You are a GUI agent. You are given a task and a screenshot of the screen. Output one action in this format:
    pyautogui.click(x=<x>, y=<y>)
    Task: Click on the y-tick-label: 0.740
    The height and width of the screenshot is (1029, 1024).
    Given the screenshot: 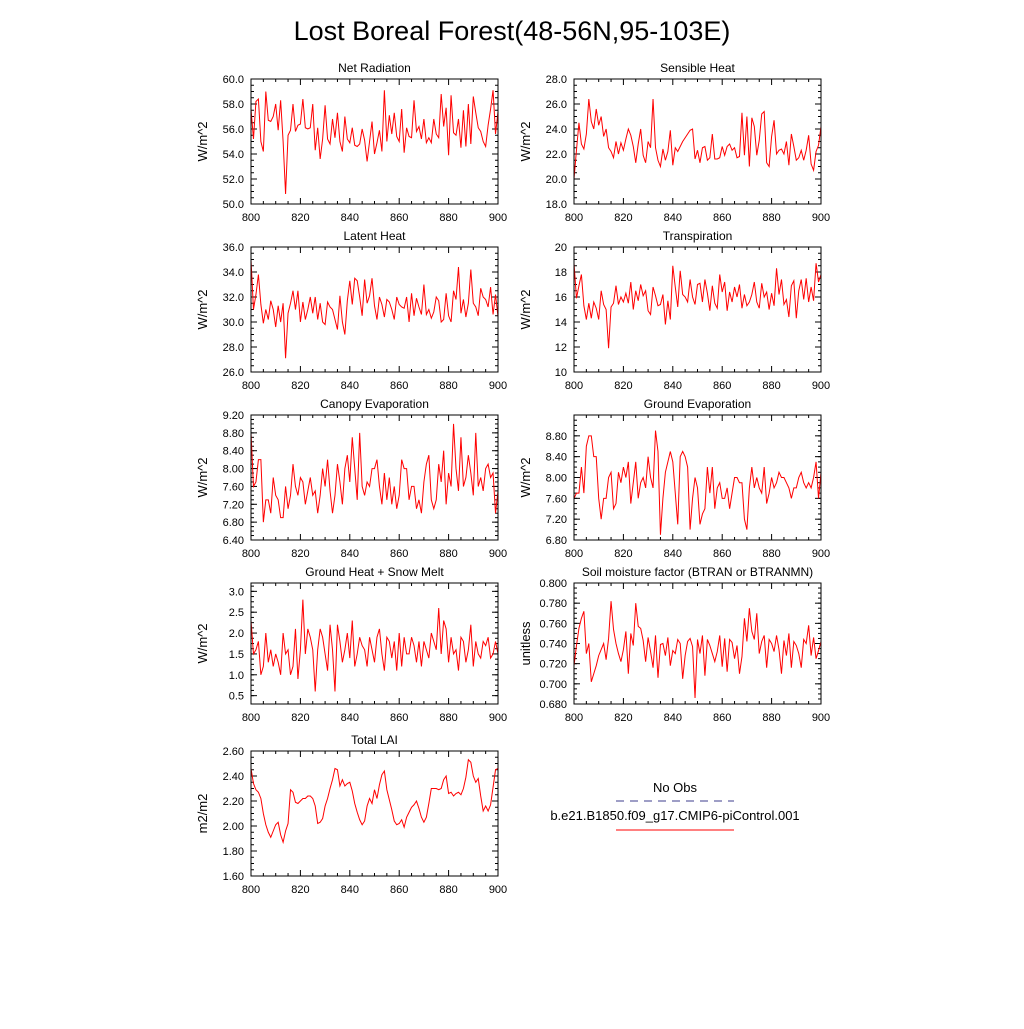 What is the action you would take?
    pyautogui.click(x=553, y=645)
    